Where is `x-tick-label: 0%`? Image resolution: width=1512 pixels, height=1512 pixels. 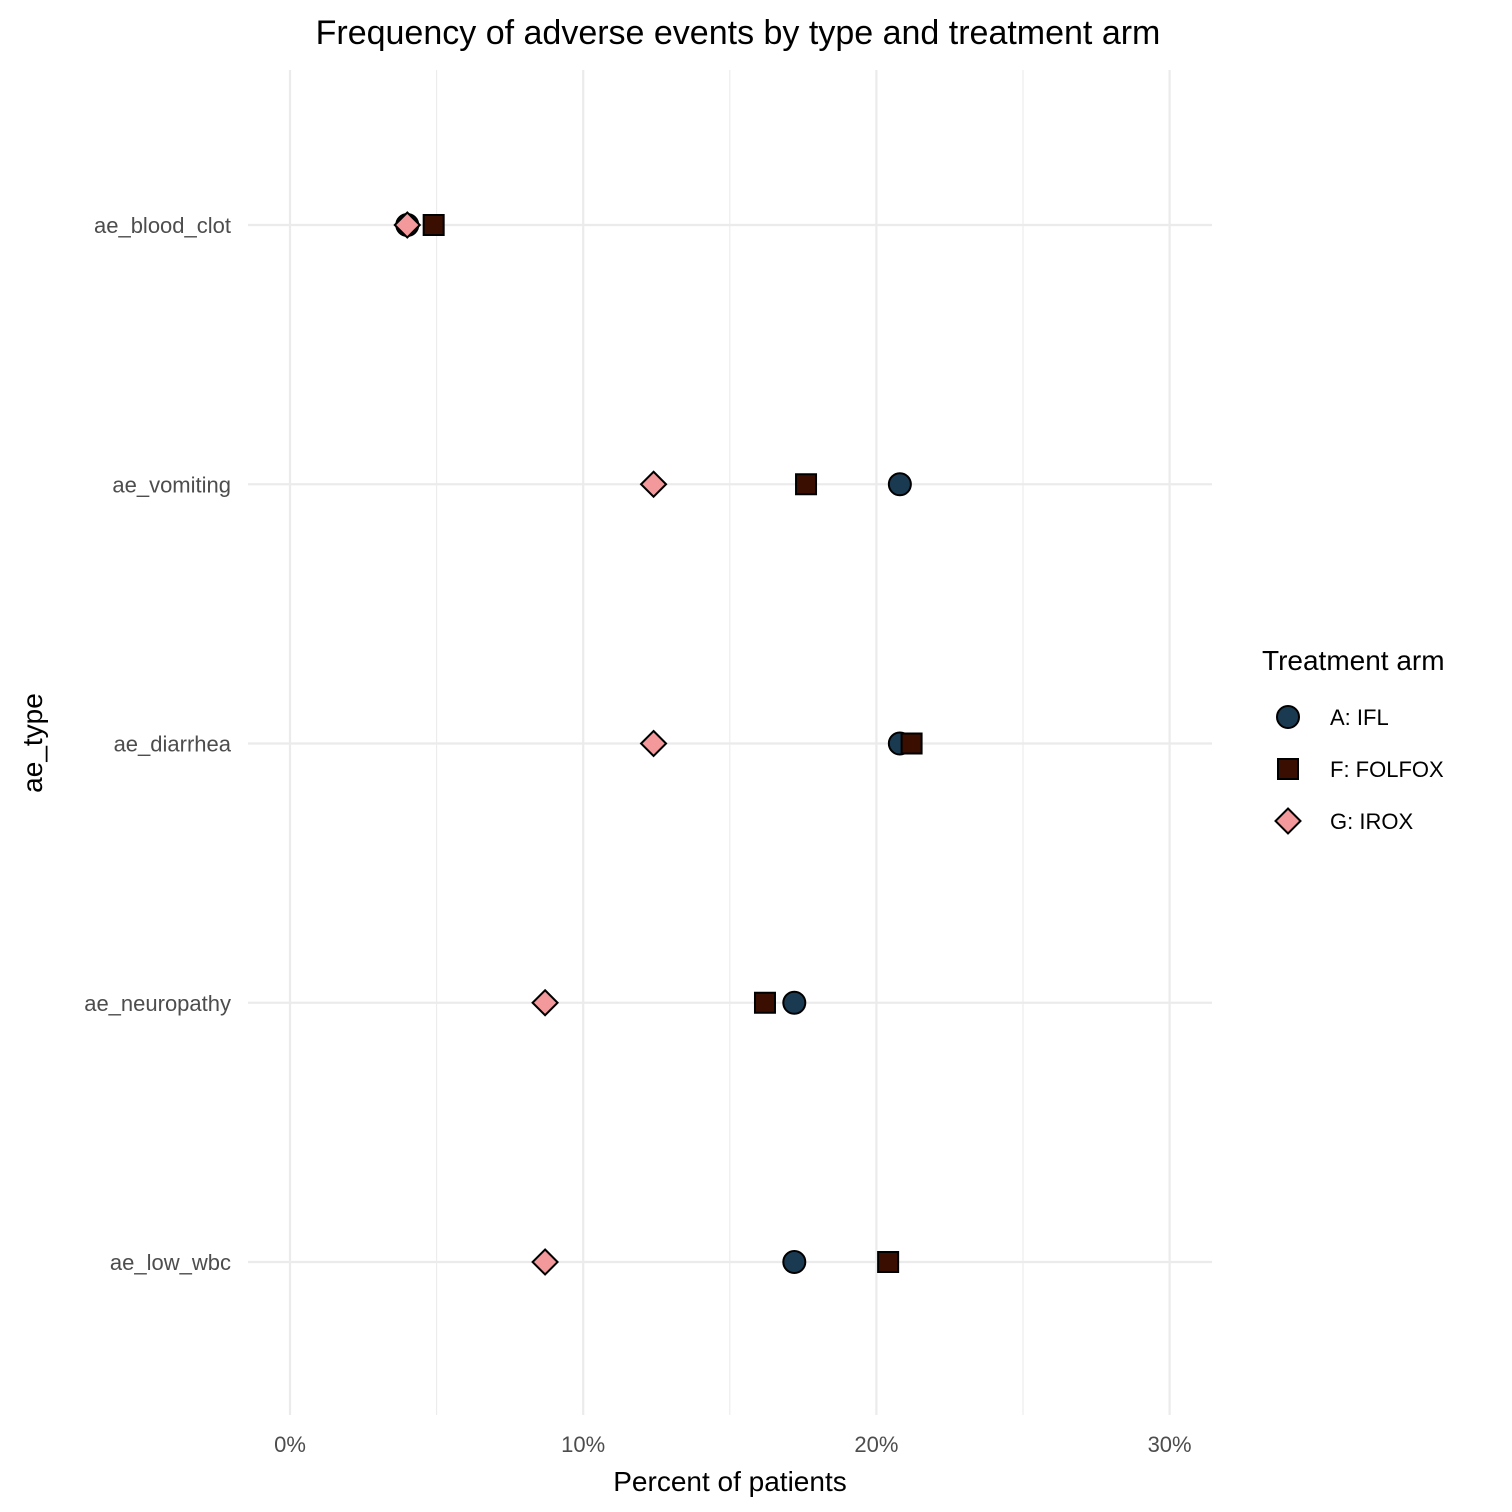
x-tick-label: 0% is located at coordinates (290, 1444).